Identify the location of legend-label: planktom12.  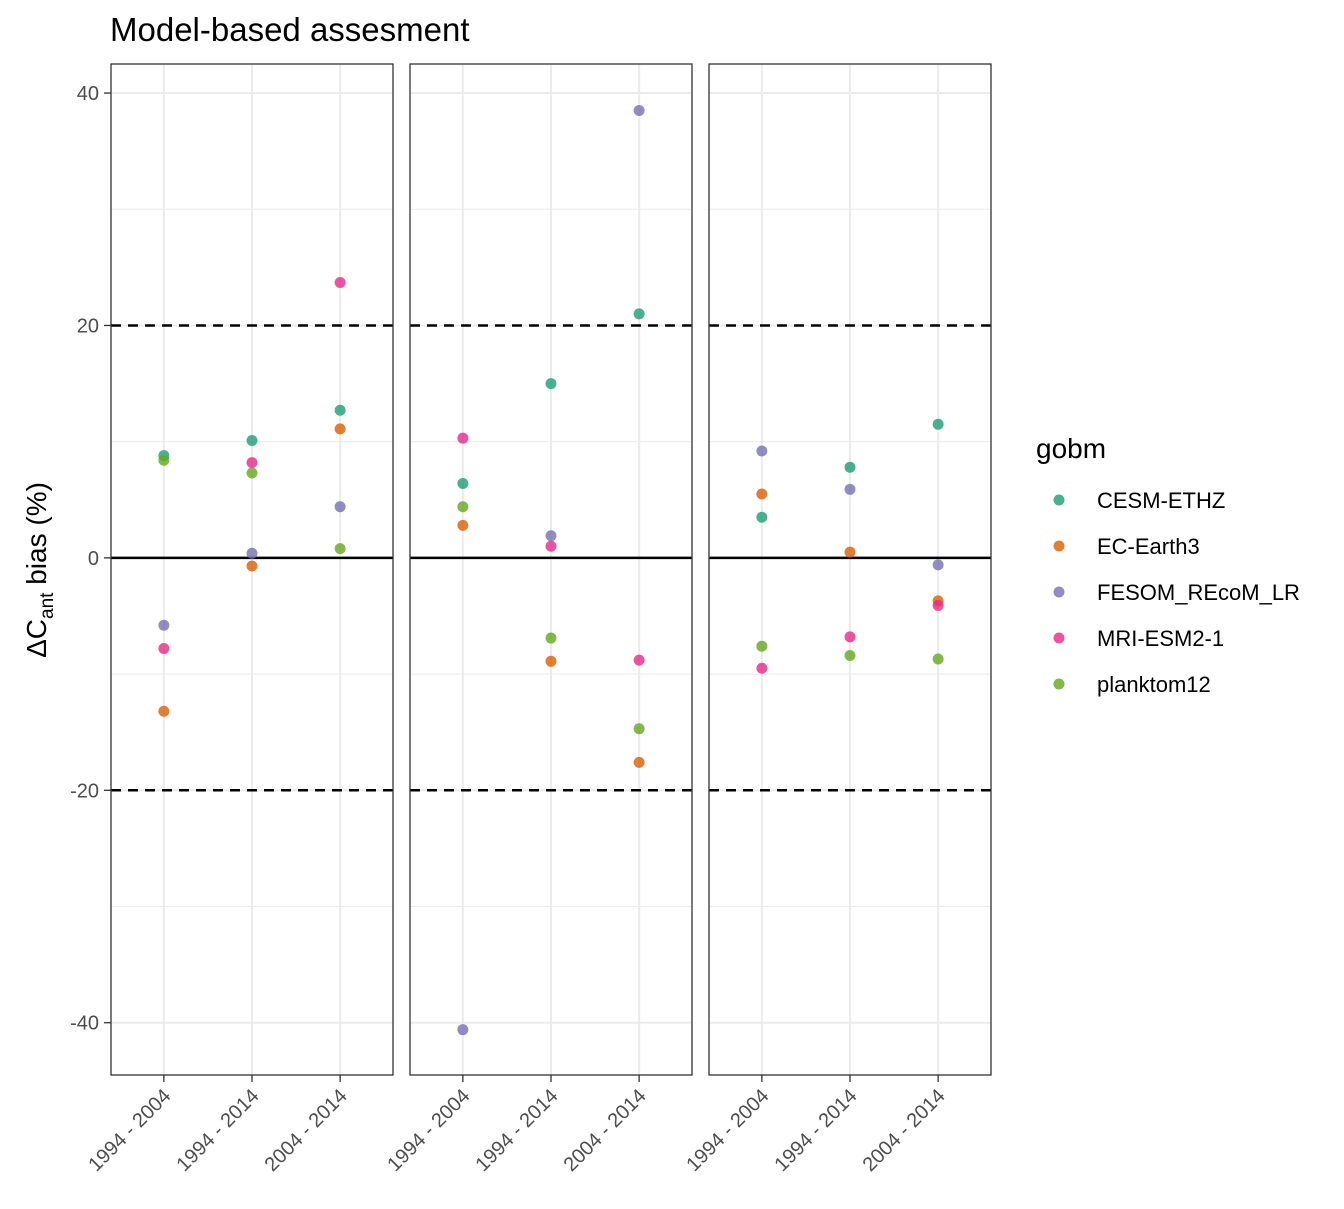
(1154, 684).